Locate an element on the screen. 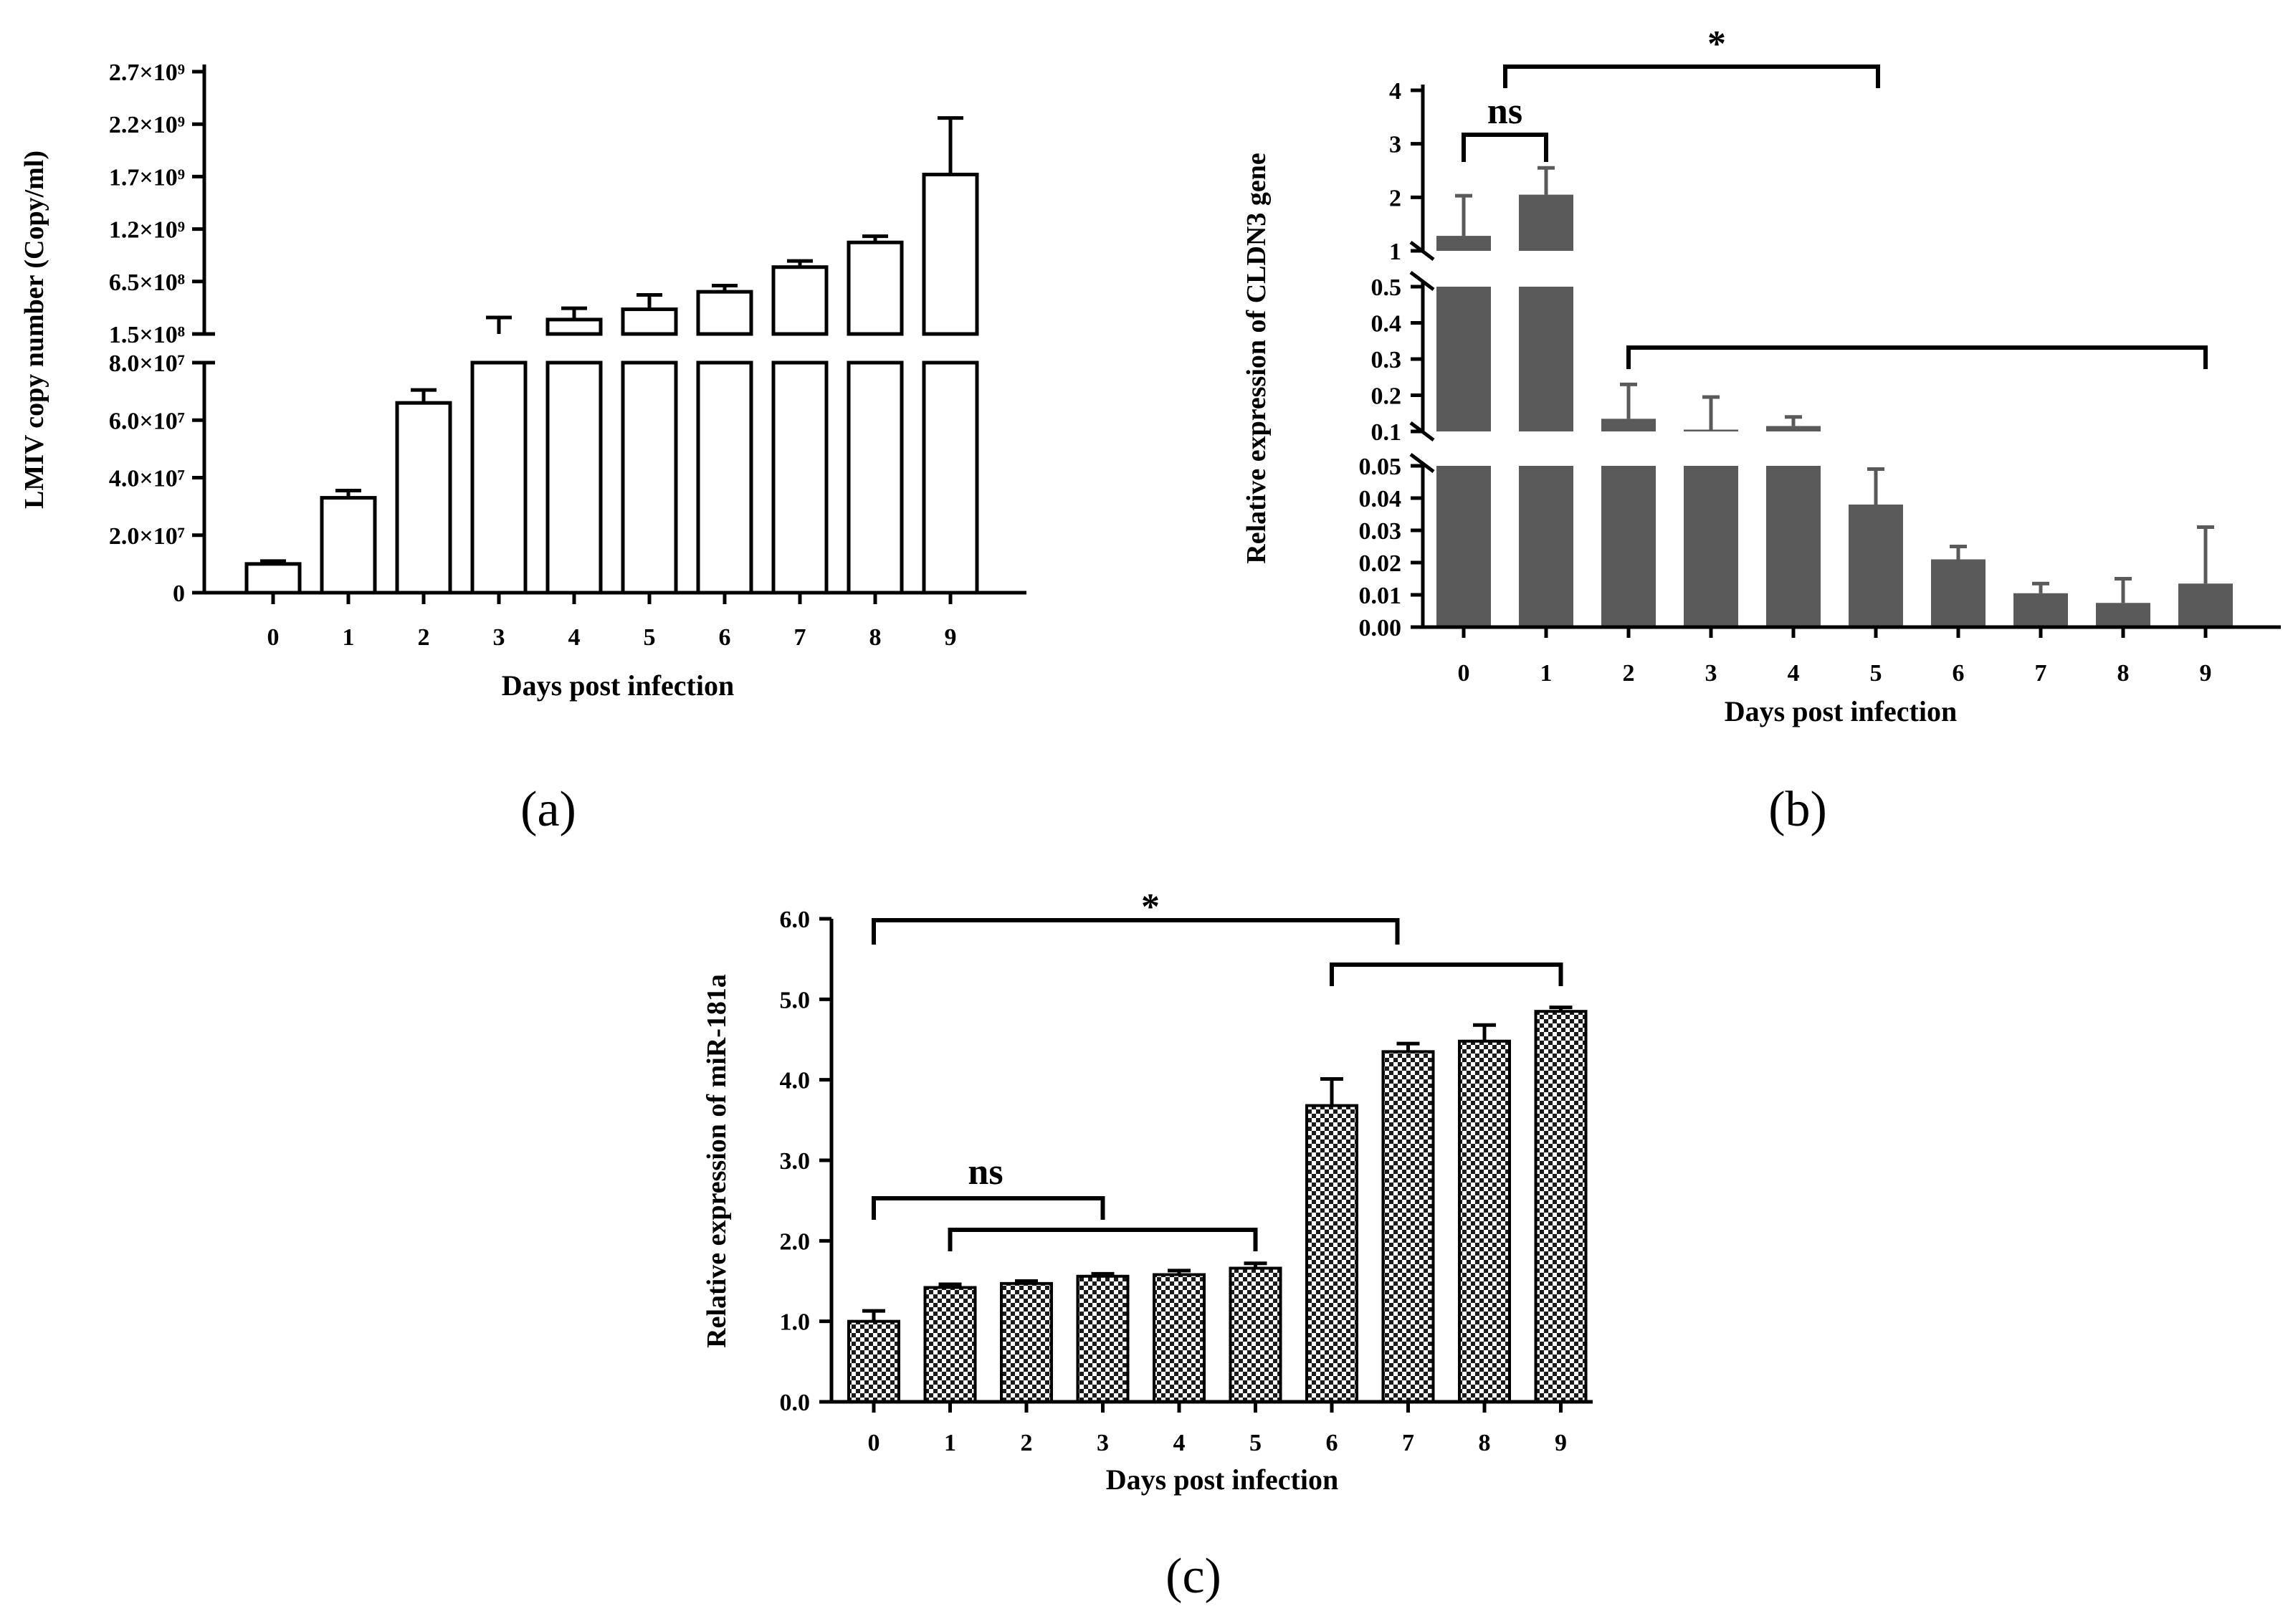 The height and width of the screenshot is (1624, 2293). chart-c-x-tick-label-9: 9 is located at coordinates (1561, 1443).